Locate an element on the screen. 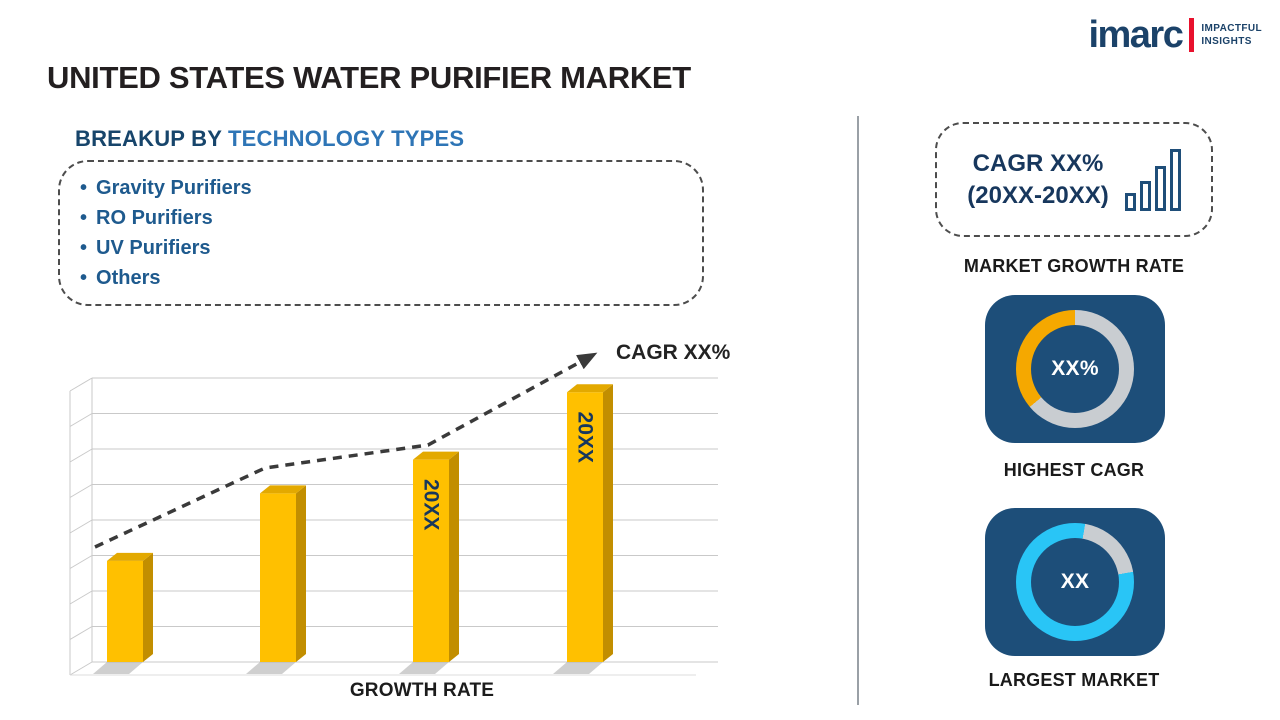 This screenshot has width=1280, height=720. highest-cagr-card: XX% is located at coordinates (1075, 369).